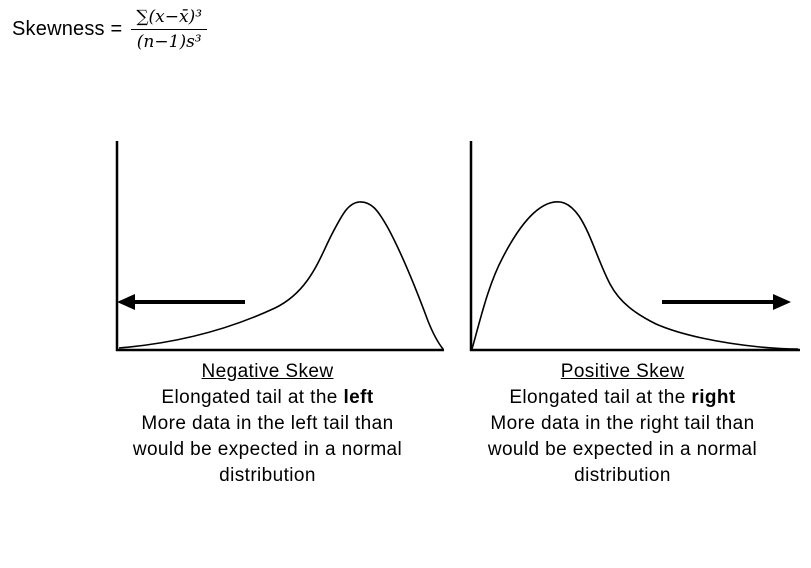 Image resolution: width=811 pixels, height=568 pixels. Describe the element at coordinates (281, 275) in the screenshot. I see `negative-skew-curve` at that location.